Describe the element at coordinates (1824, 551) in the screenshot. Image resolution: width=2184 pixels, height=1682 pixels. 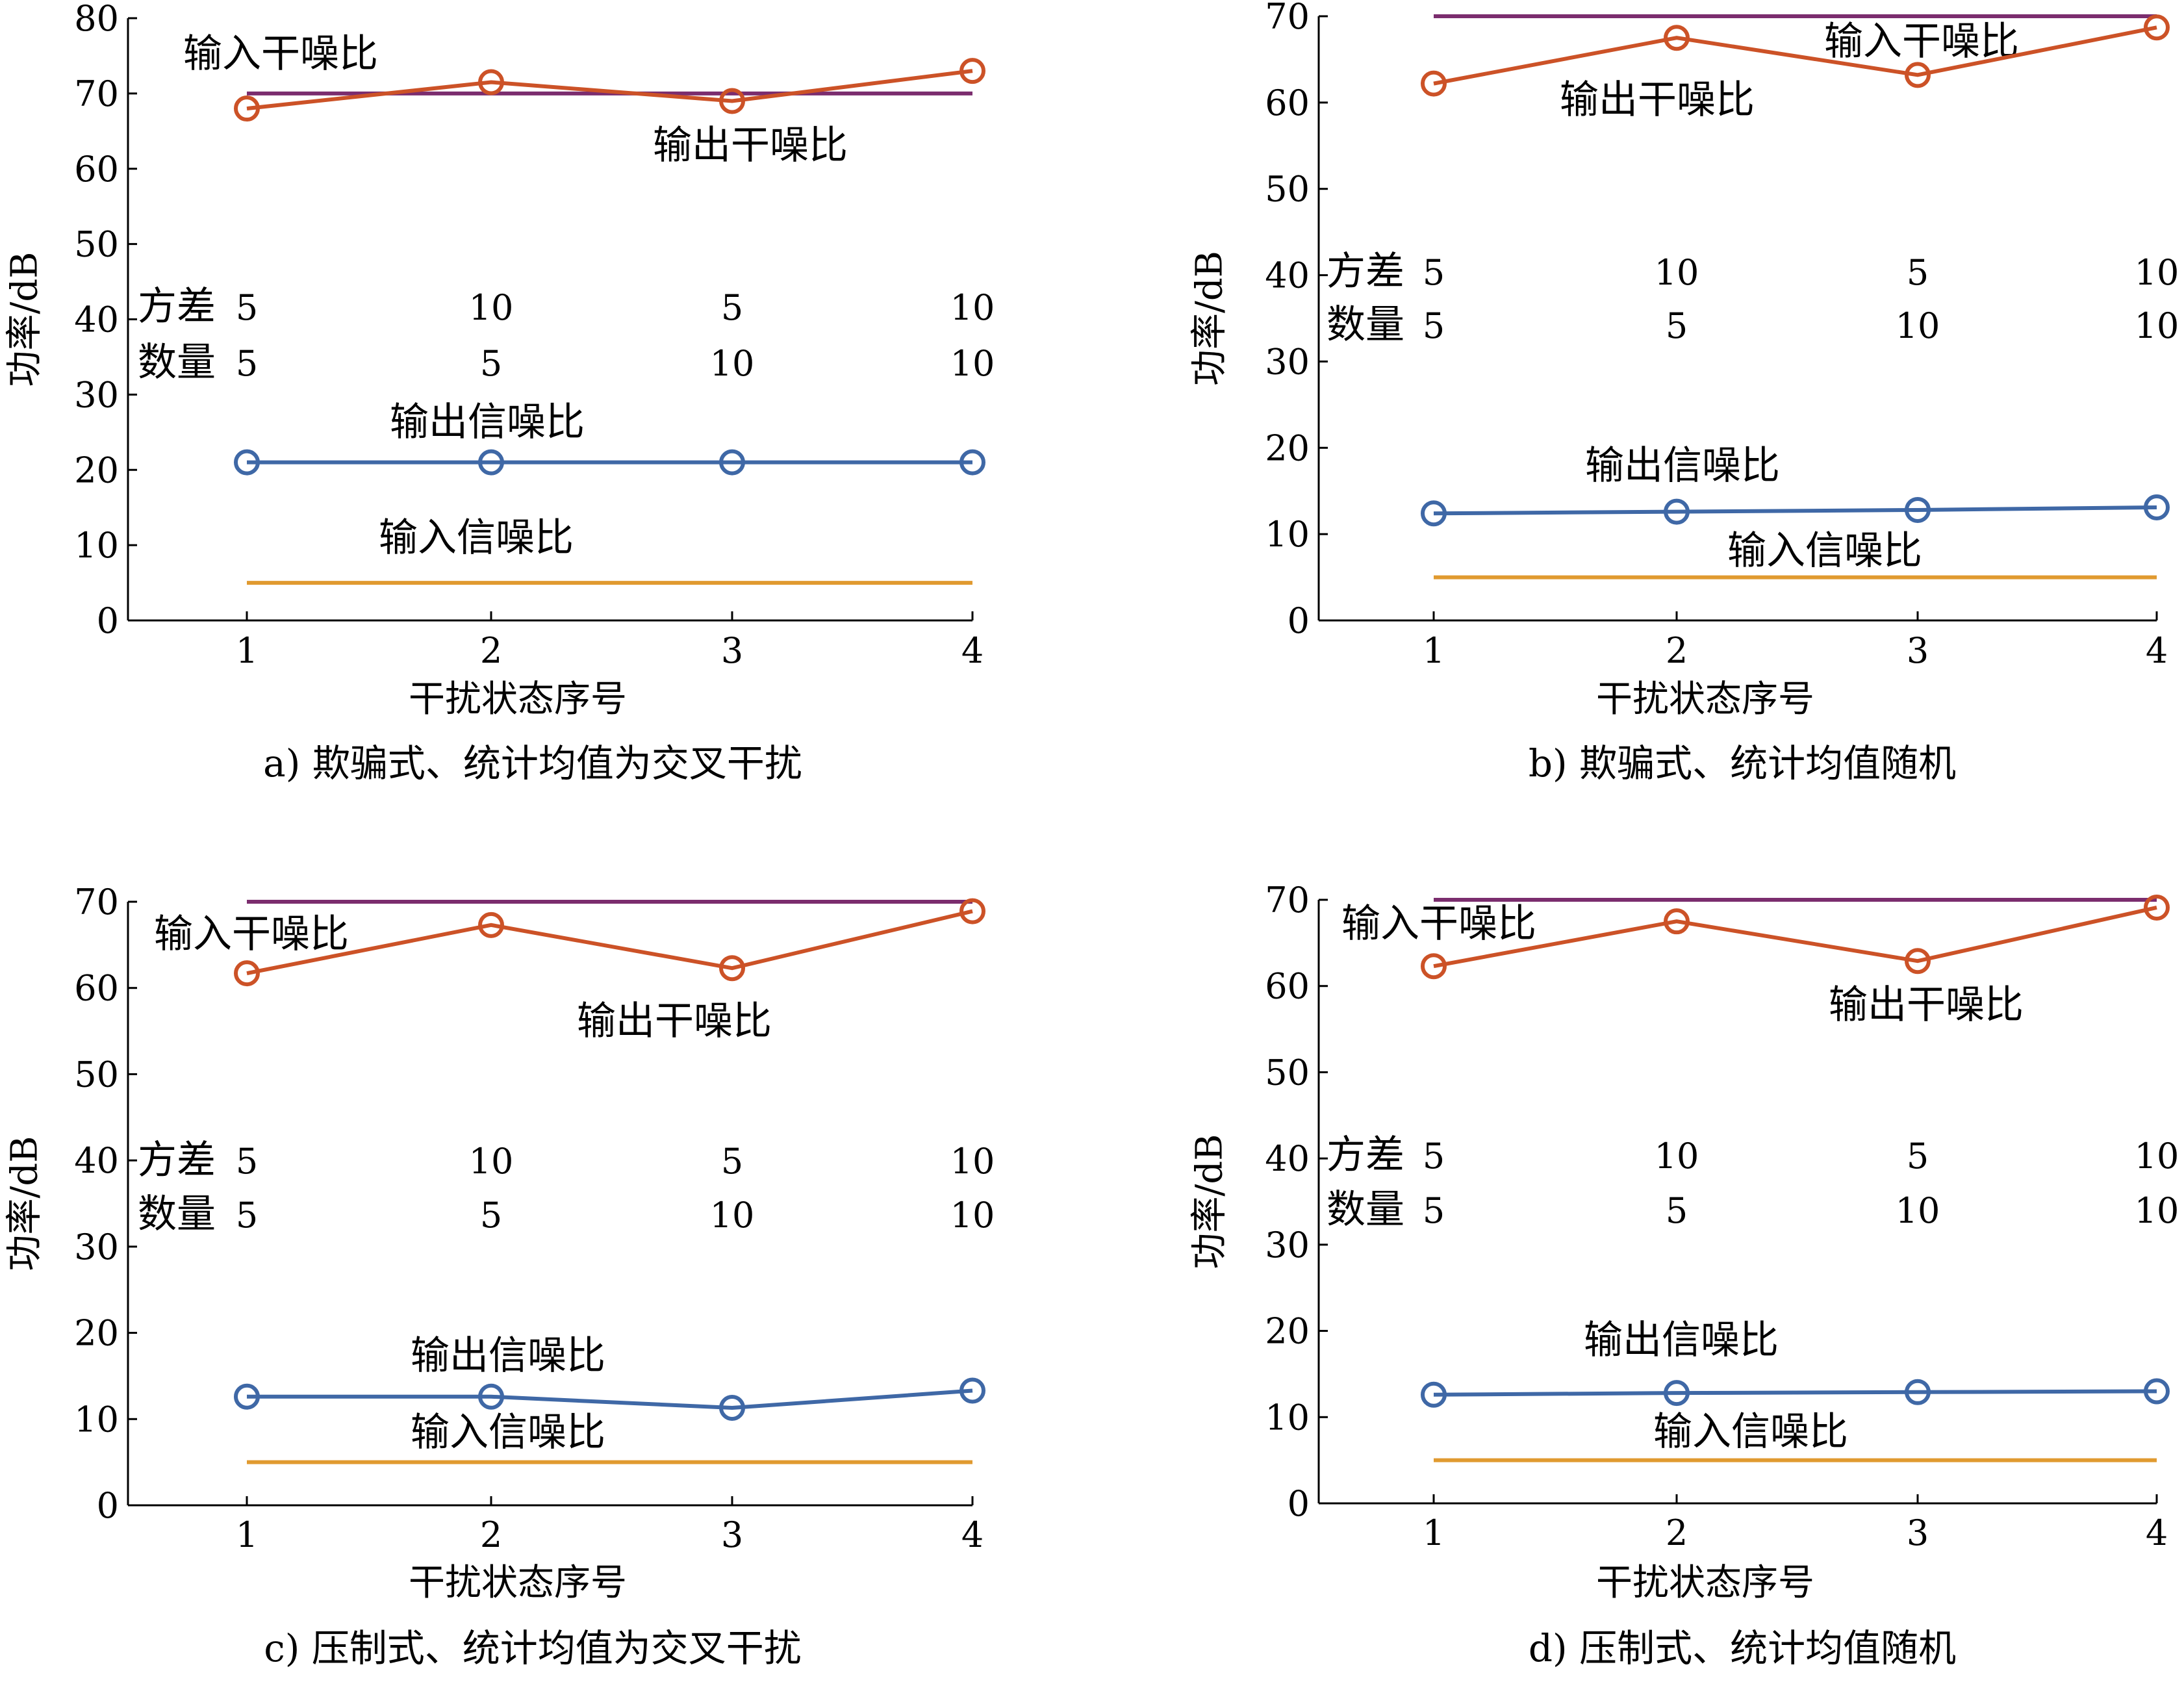
I see `series-label-input_snr: 输入信噪比` at that location.